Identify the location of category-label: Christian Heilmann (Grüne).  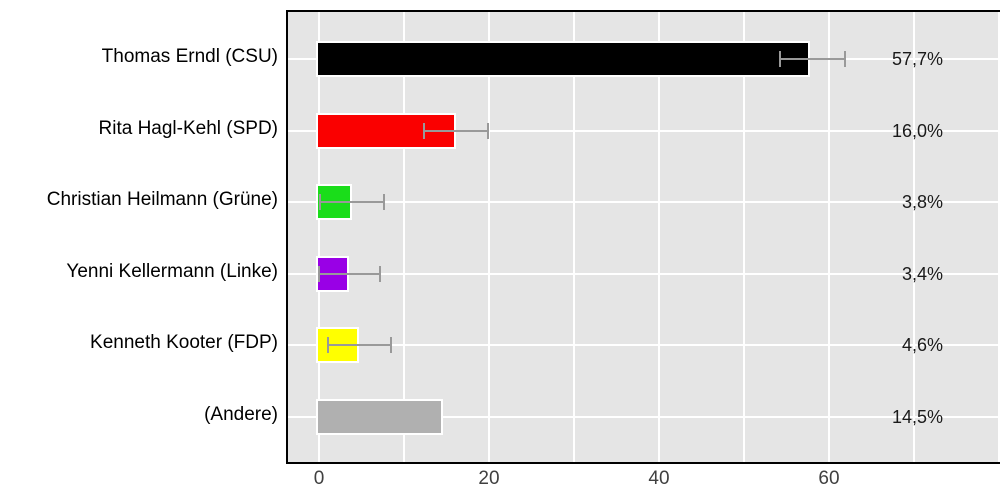
(162, 199).